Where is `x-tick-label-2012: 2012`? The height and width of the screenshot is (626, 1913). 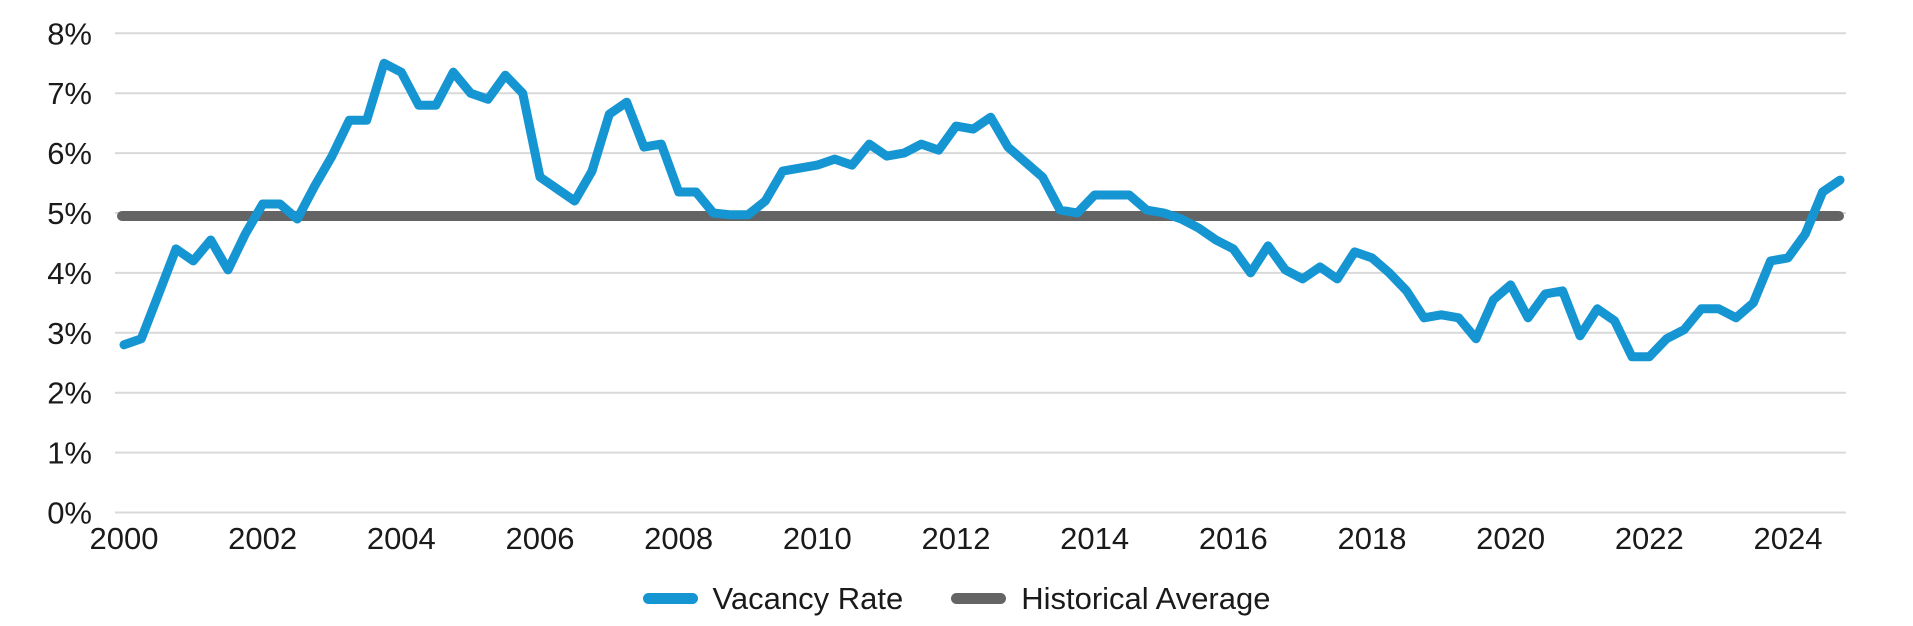 x-tick-label-2012: 2012 is located at coordinates (955, 538).